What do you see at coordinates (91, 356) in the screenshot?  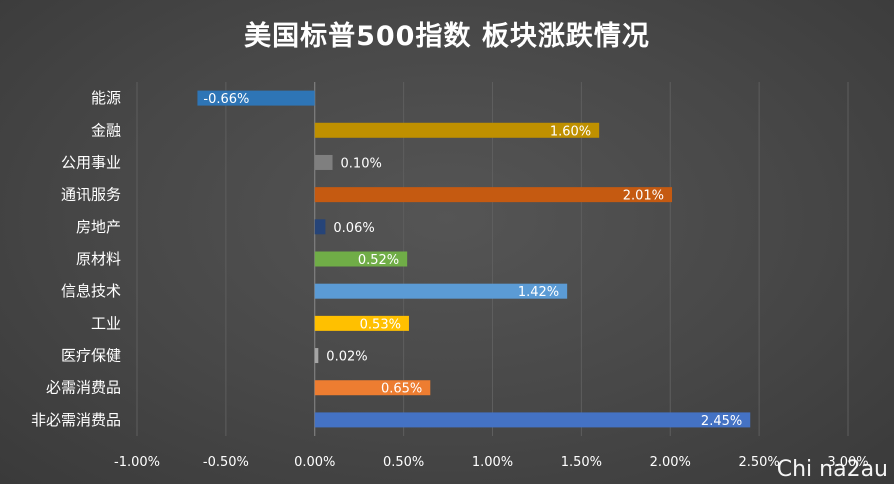 I see `category-label: 医疗保健` at bounding box center [91, 356].